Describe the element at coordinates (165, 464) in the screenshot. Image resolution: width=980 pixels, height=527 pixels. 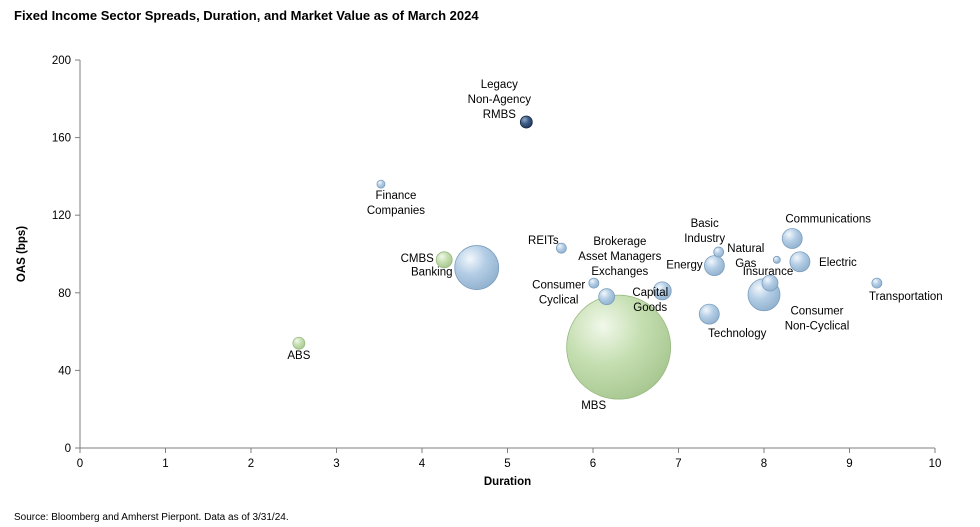
I see `x-tick-label: 1` at that location.